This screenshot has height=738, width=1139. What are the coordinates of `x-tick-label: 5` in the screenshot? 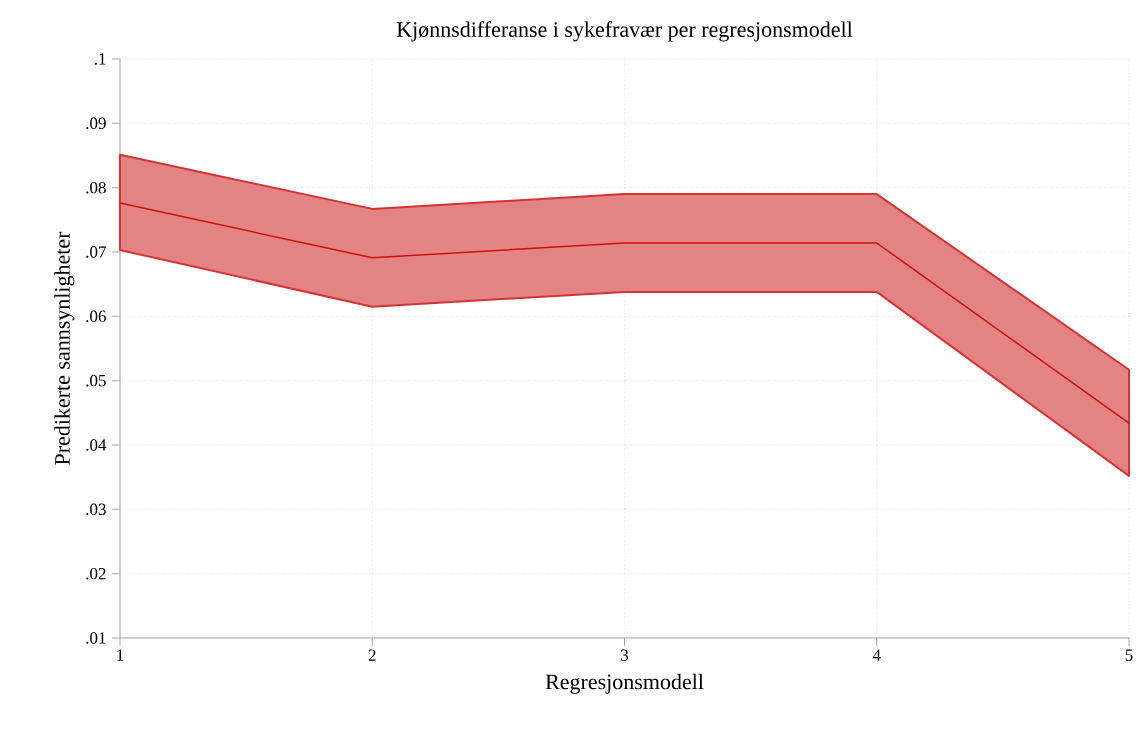 It's located at (1129, 655).